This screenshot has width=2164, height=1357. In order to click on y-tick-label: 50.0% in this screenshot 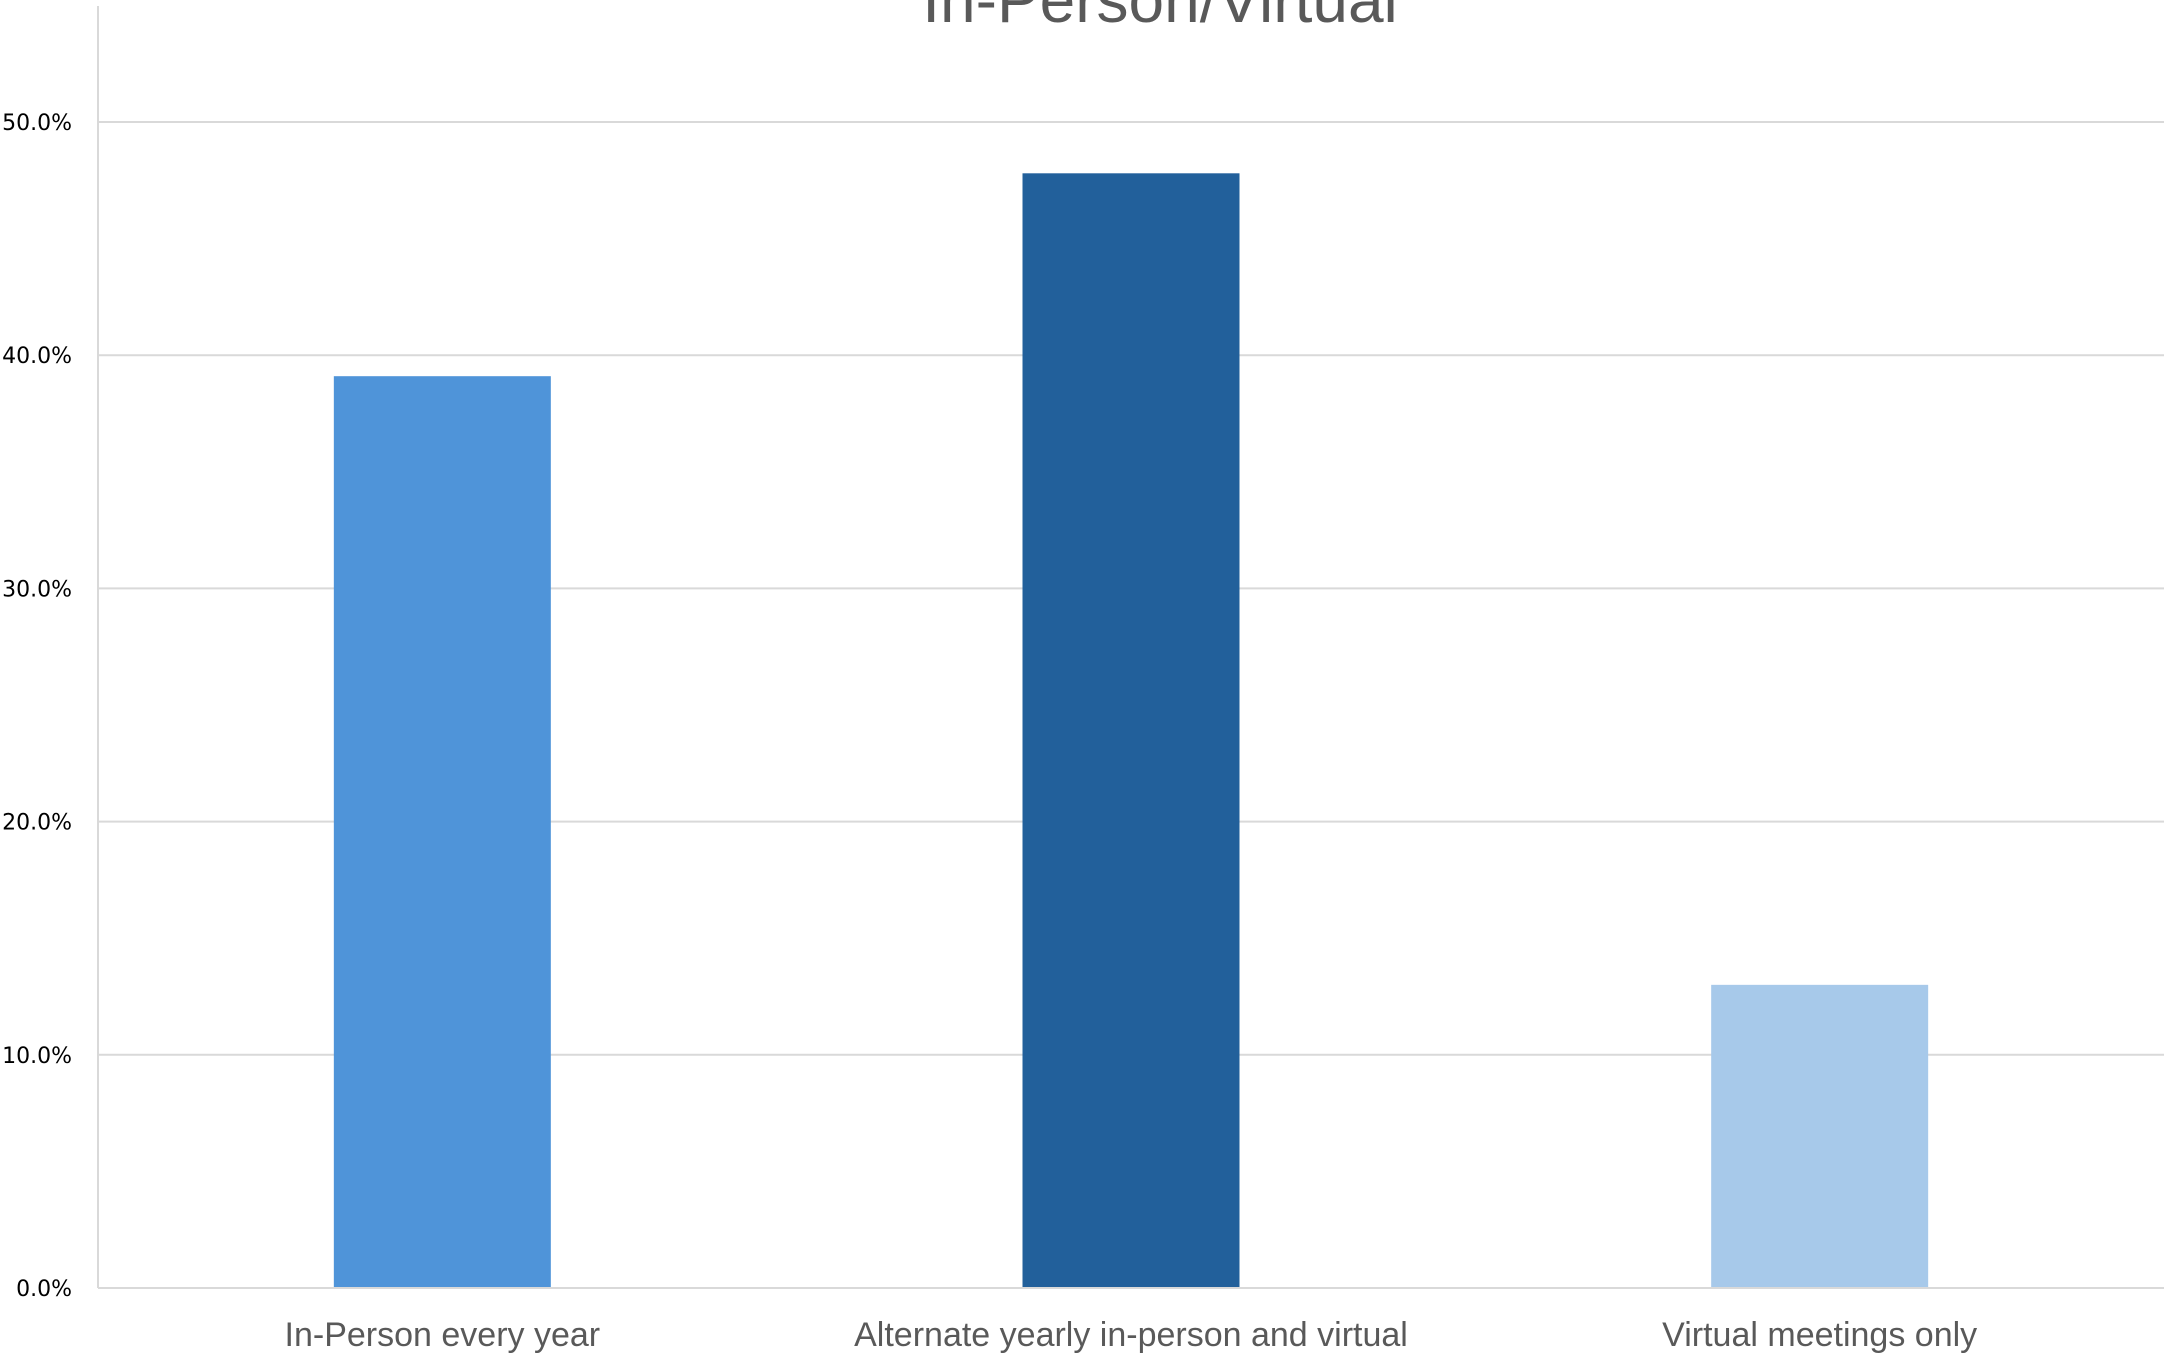, I will do `click(37, 123)`.